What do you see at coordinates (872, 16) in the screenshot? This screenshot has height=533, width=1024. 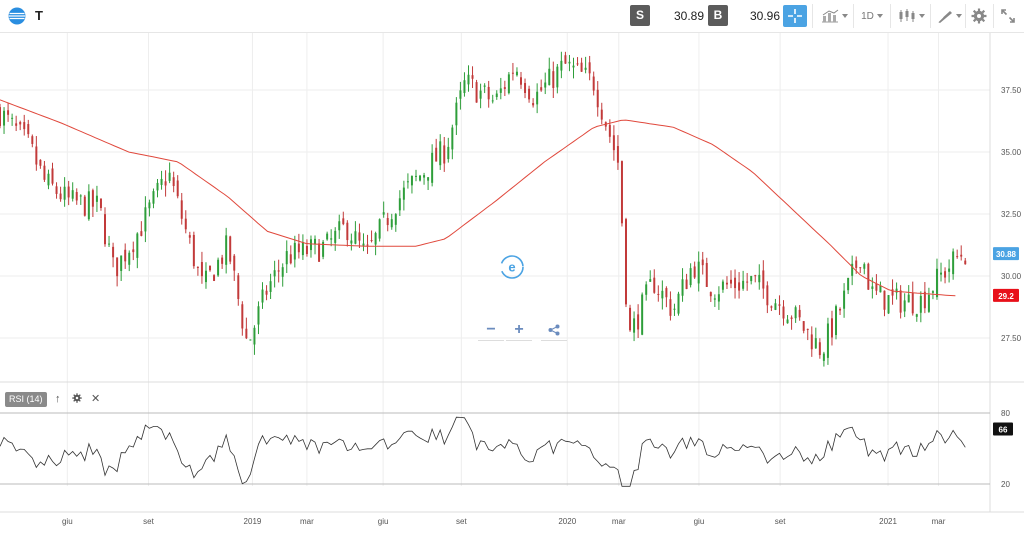 I see `interval-dropdown: 1D` at bounding box center [872, 16].